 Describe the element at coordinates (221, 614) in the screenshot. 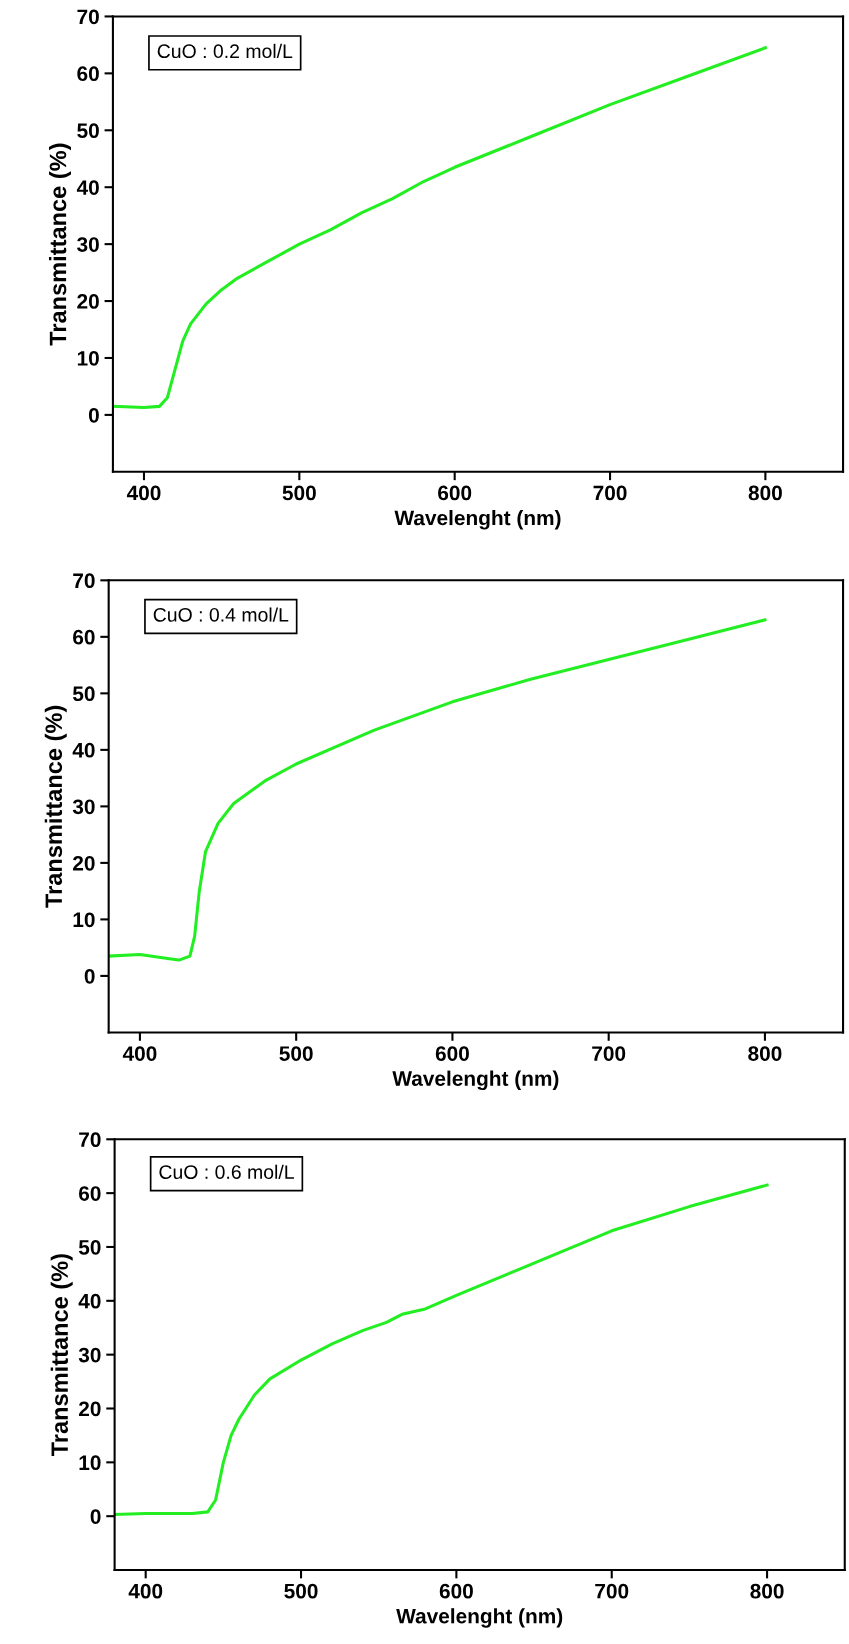

I see `annotation: CuO : 0.4 mol/L` at that location.